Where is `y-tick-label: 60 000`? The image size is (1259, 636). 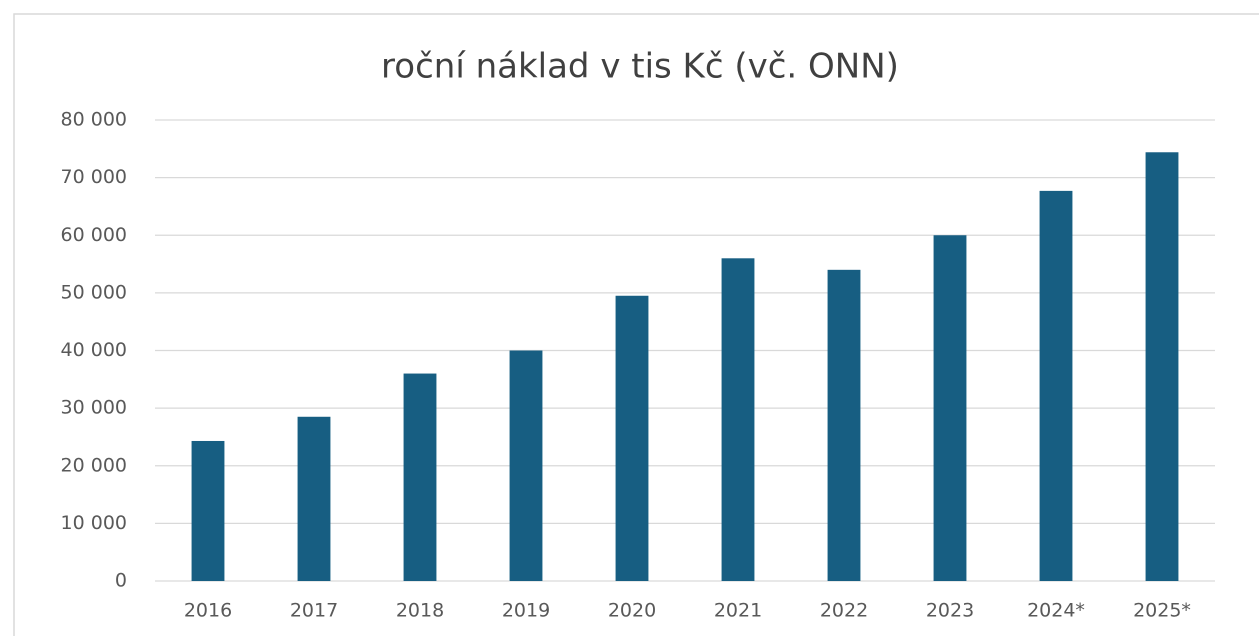 y-tick-label: 60 000 is located at coordinates (94, 235).